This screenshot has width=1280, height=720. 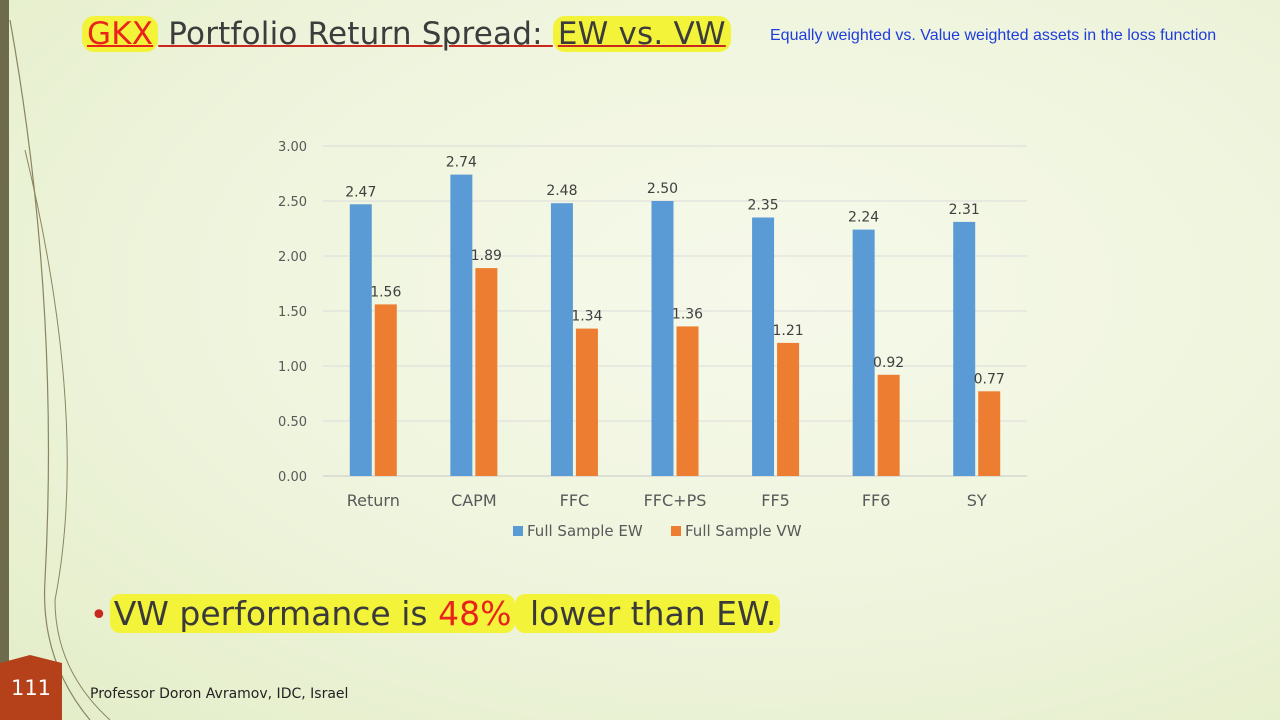 I want to click on bullet-text-pre: VW performance is, so click(x=276, y=613).